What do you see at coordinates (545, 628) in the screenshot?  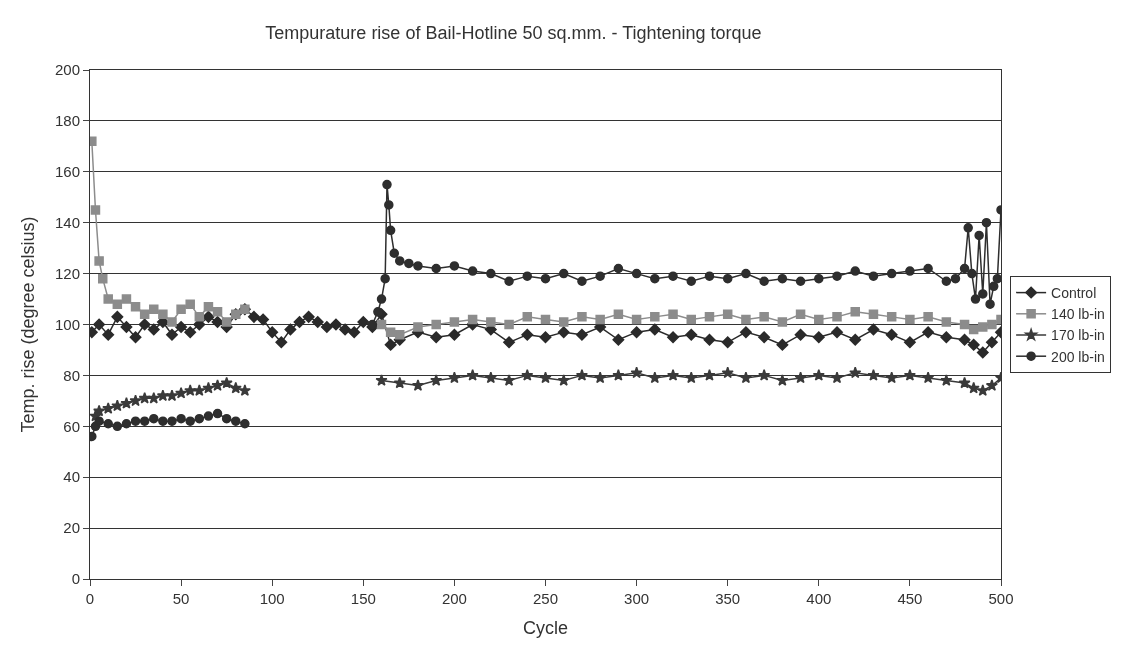 I see `x-axis-title: Cycle` at bounding box center [545, 628].